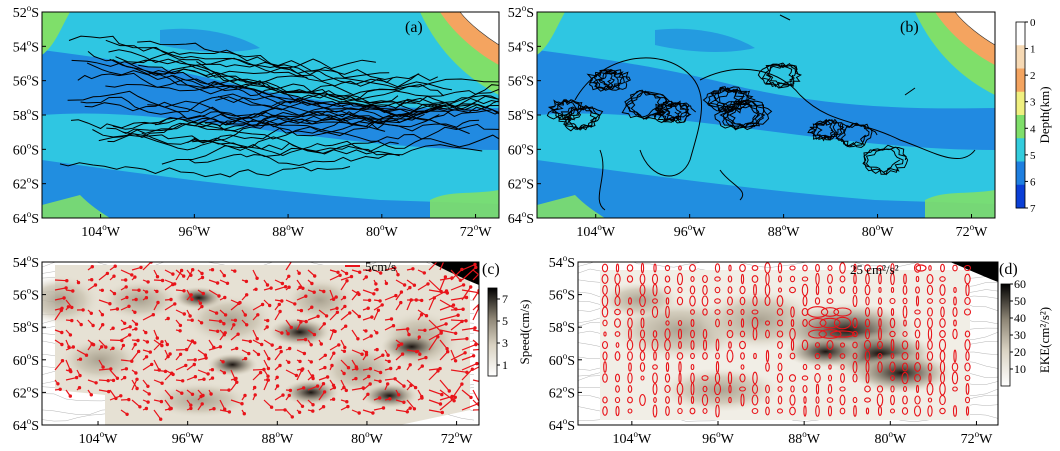 This screenshot has width=1060, height=451. Describe the element at coordinates (826, 130) in the screenshot. I see `trajectory-loop` at that location.